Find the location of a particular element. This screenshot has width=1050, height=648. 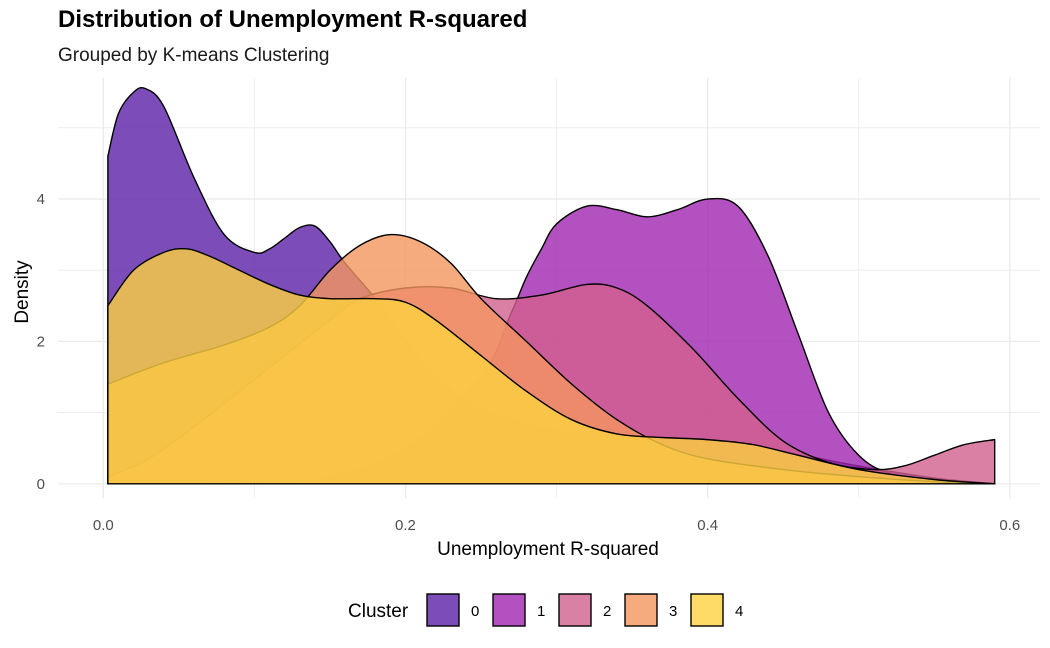

chart-title: Distribution of Unemployment R-squared is located at coordinates (293, 19).